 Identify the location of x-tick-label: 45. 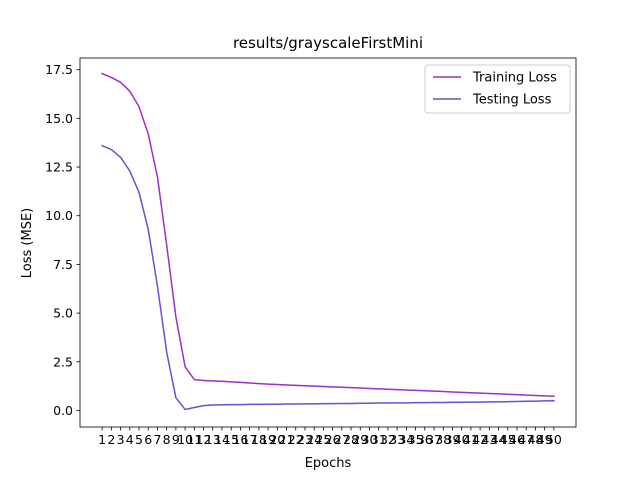
(508, 439).